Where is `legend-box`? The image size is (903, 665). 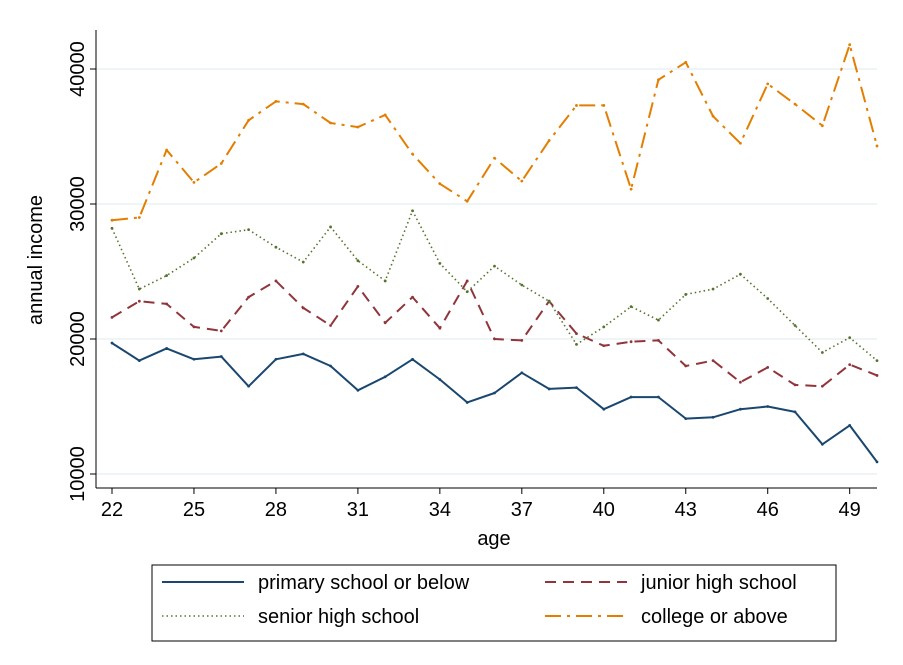 legend-box is located at coordinates (494, 603).